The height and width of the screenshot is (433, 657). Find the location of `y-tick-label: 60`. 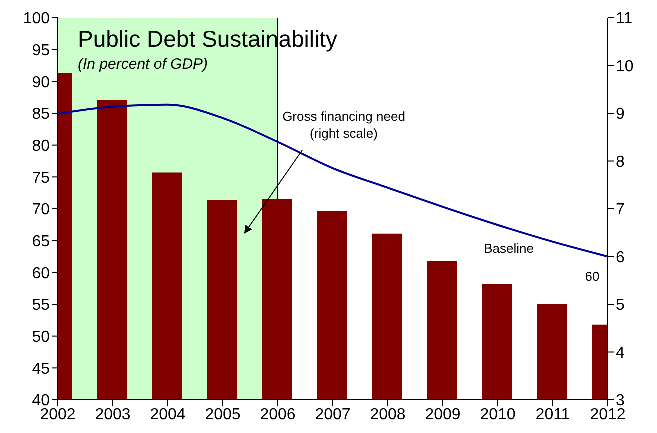

y-tick-label: 60 is located at coordinates (41, 273).